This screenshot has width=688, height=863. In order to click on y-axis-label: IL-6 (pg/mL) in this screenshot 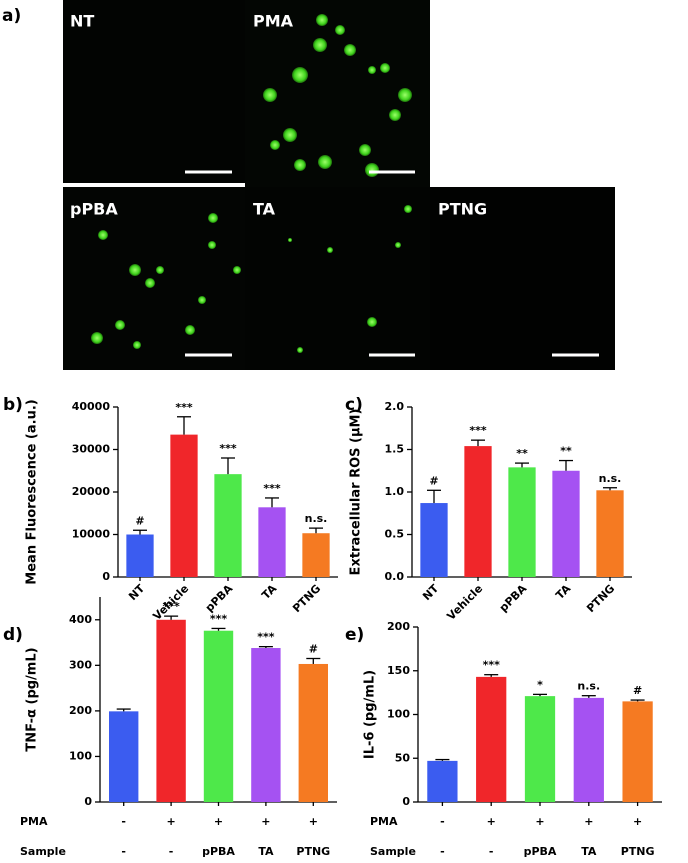, I will do `click(370, 714)`.